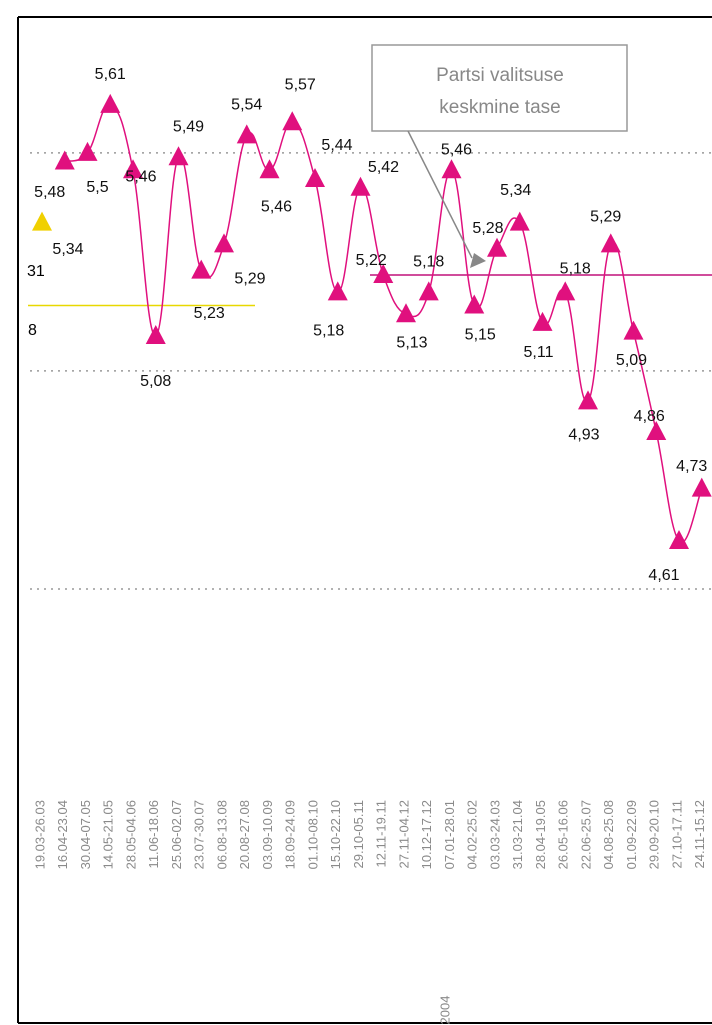 Image resolution: width=712 pixels, height=1025 pixels. What do you see at coordinates (699, 834) in the screenshot?
I see `x-tick-label: 24.11-15.12` at bounding box center [699, 834].